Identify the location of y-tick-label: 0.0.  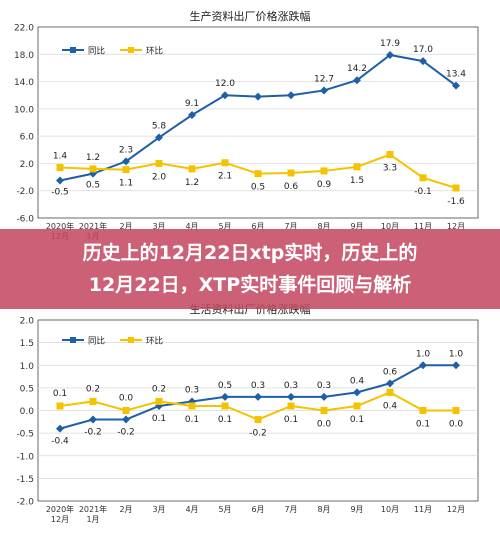
(27, 412).